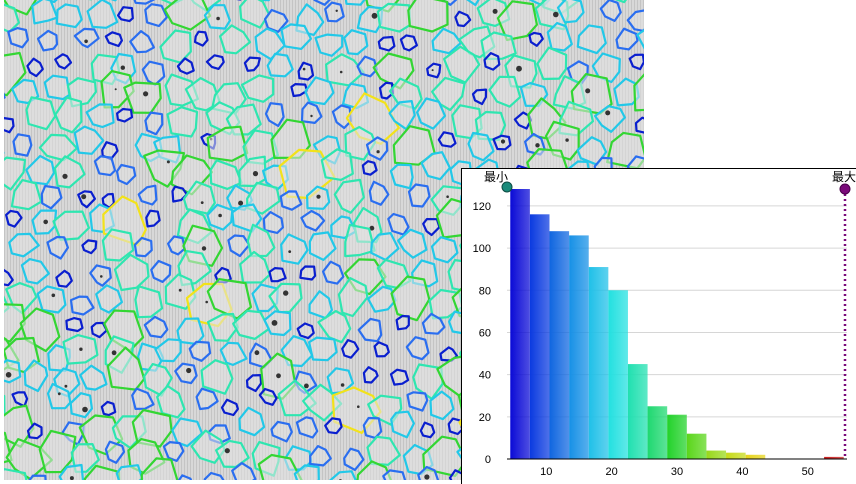 Image resolution: width=856 pixels, height=484 pixels. I want to click on min-marker, so click(507, 187).